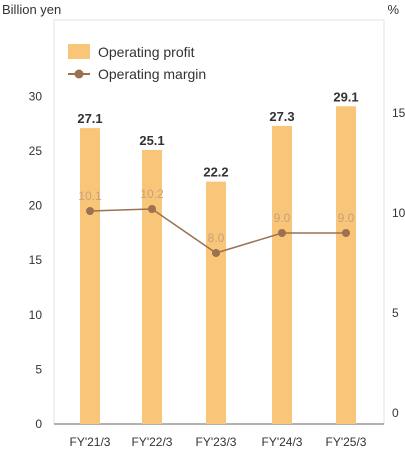  Describe the element at coordinates (398, 113) in the screenshot. I see `right-tick-label: 15` at that location.